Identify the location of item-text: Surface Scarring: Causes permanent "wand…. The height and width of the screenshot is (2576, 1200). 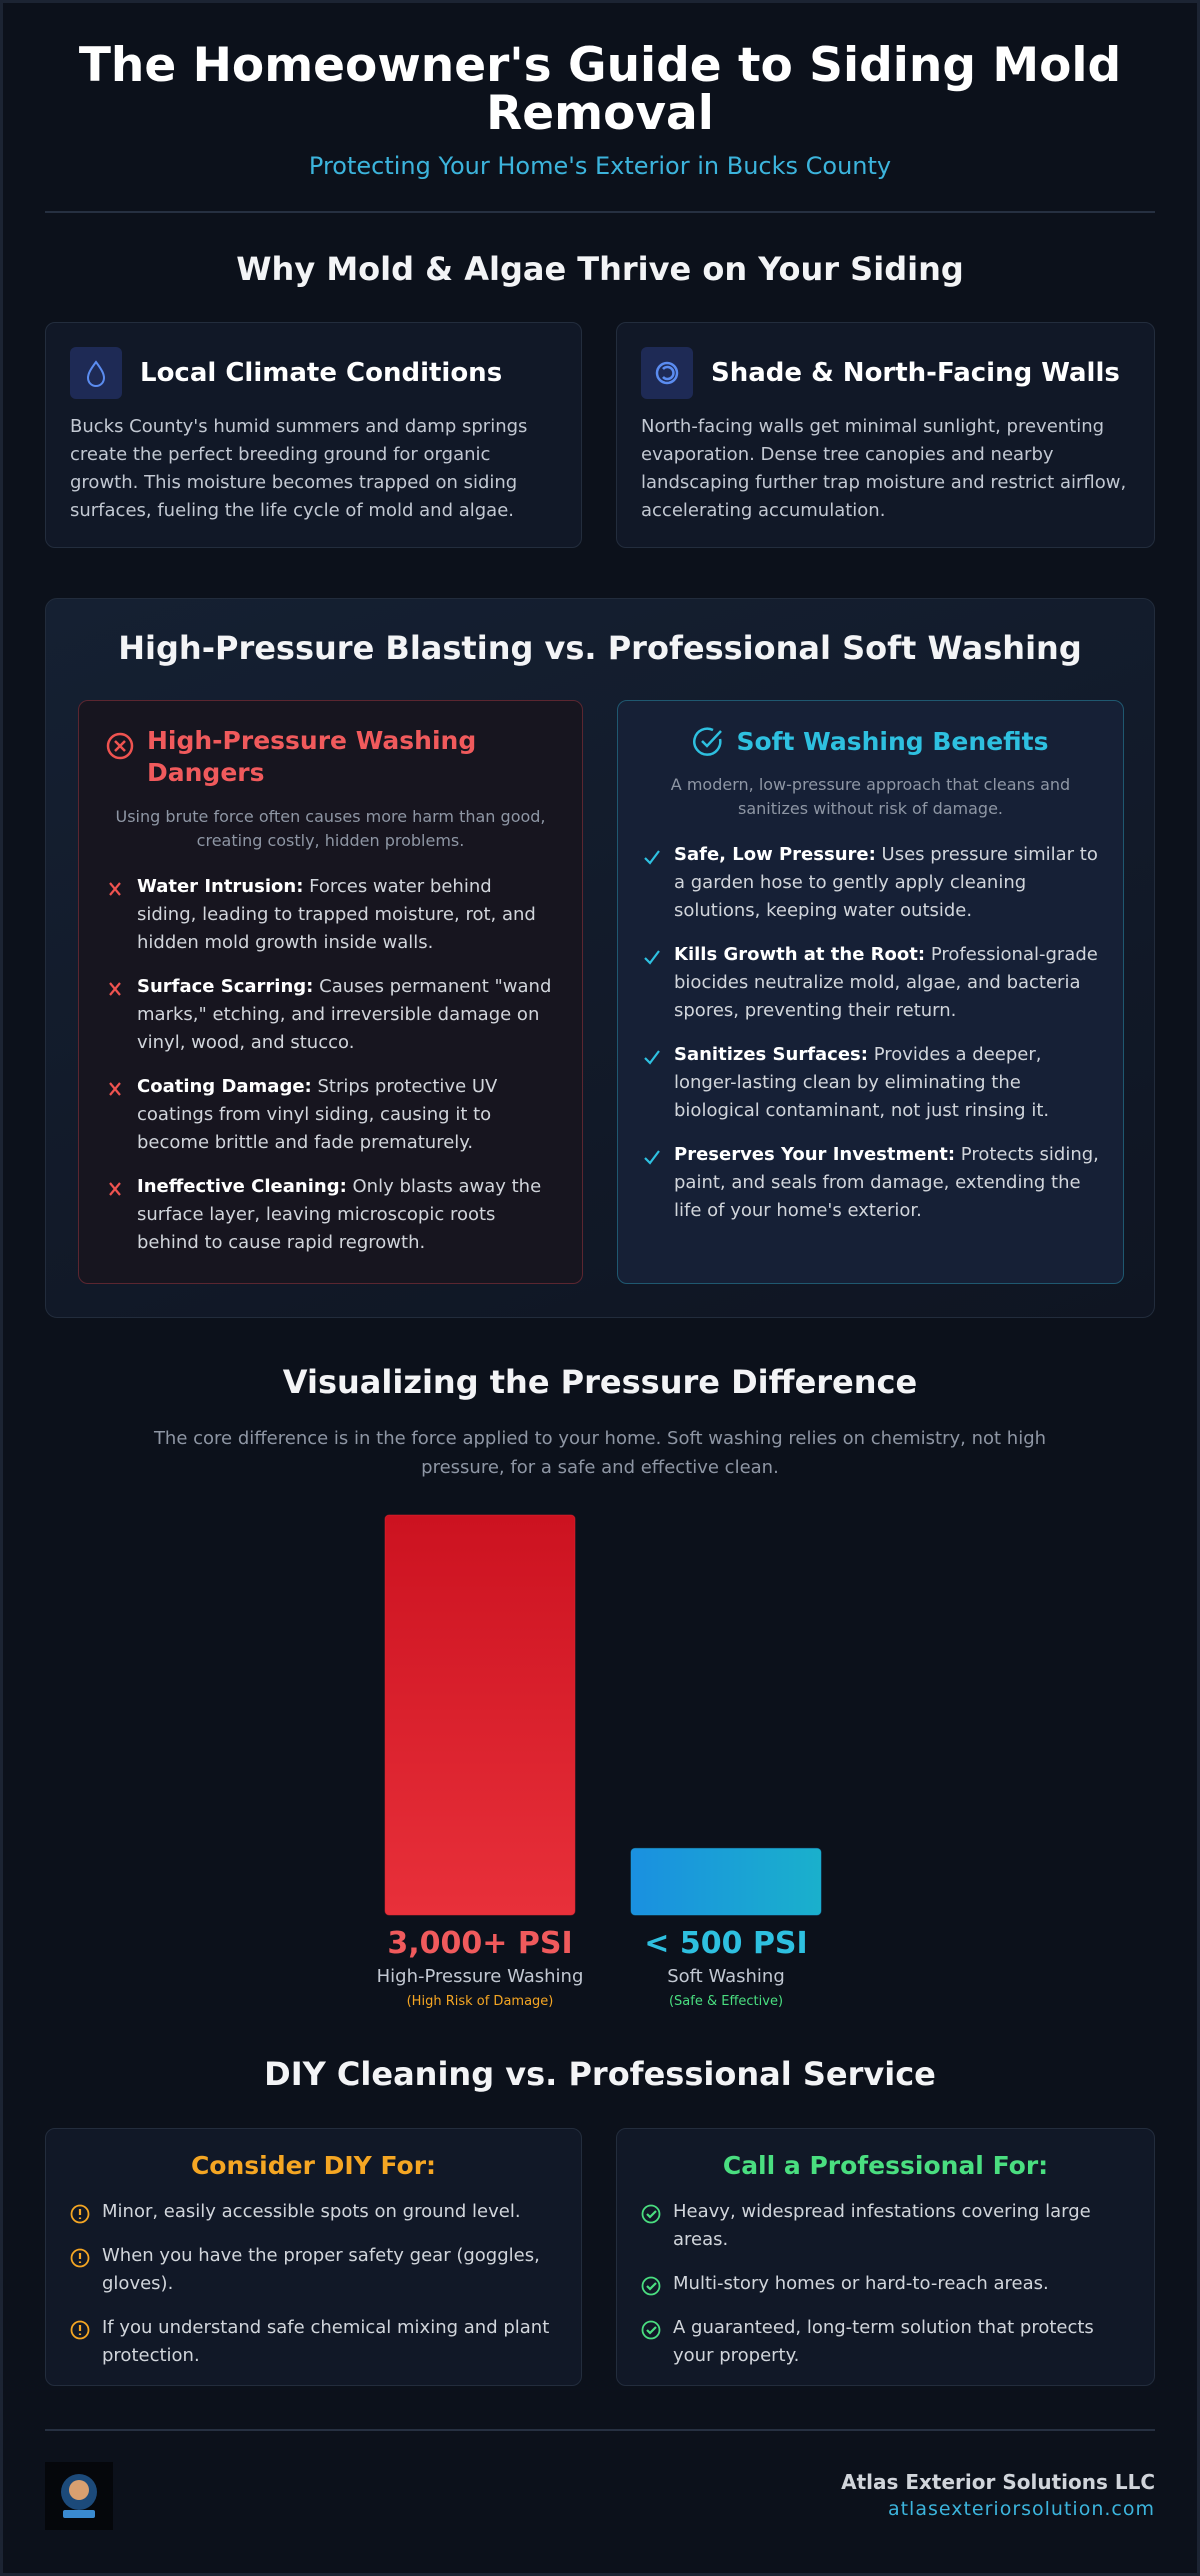
(346, 1015).